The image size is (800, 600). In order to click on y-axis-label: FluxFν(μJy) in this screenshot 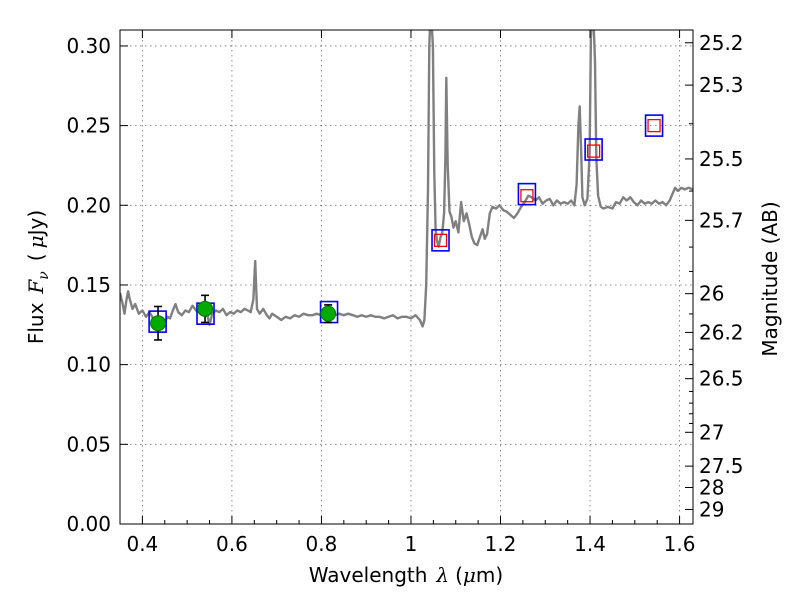, I will do `click(38, 277)`.